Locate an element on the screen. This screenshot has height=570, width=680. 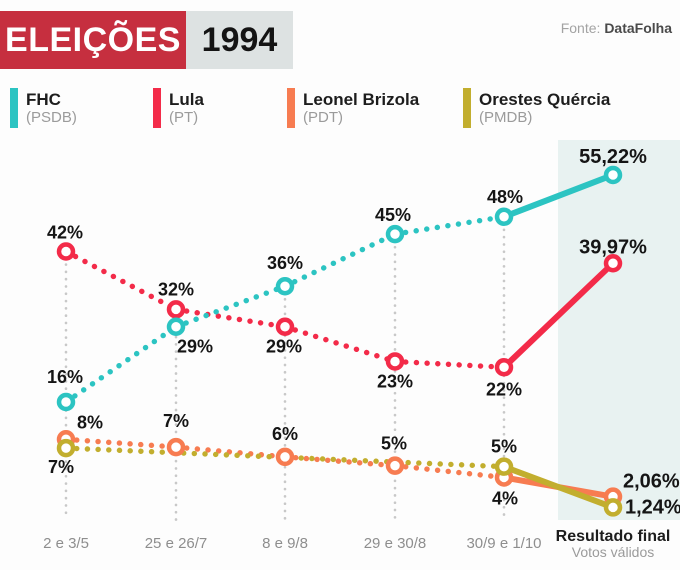
point-label-Leonel Brizola: 4% is located at coordinates (505, 498).